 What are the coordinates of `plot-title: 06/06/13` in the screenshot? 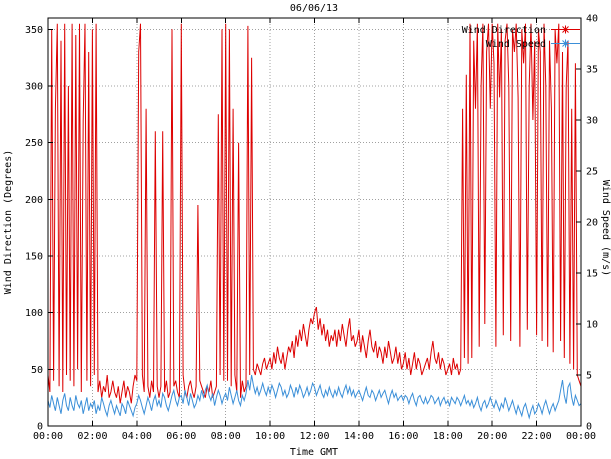 It's located at (314, 8).